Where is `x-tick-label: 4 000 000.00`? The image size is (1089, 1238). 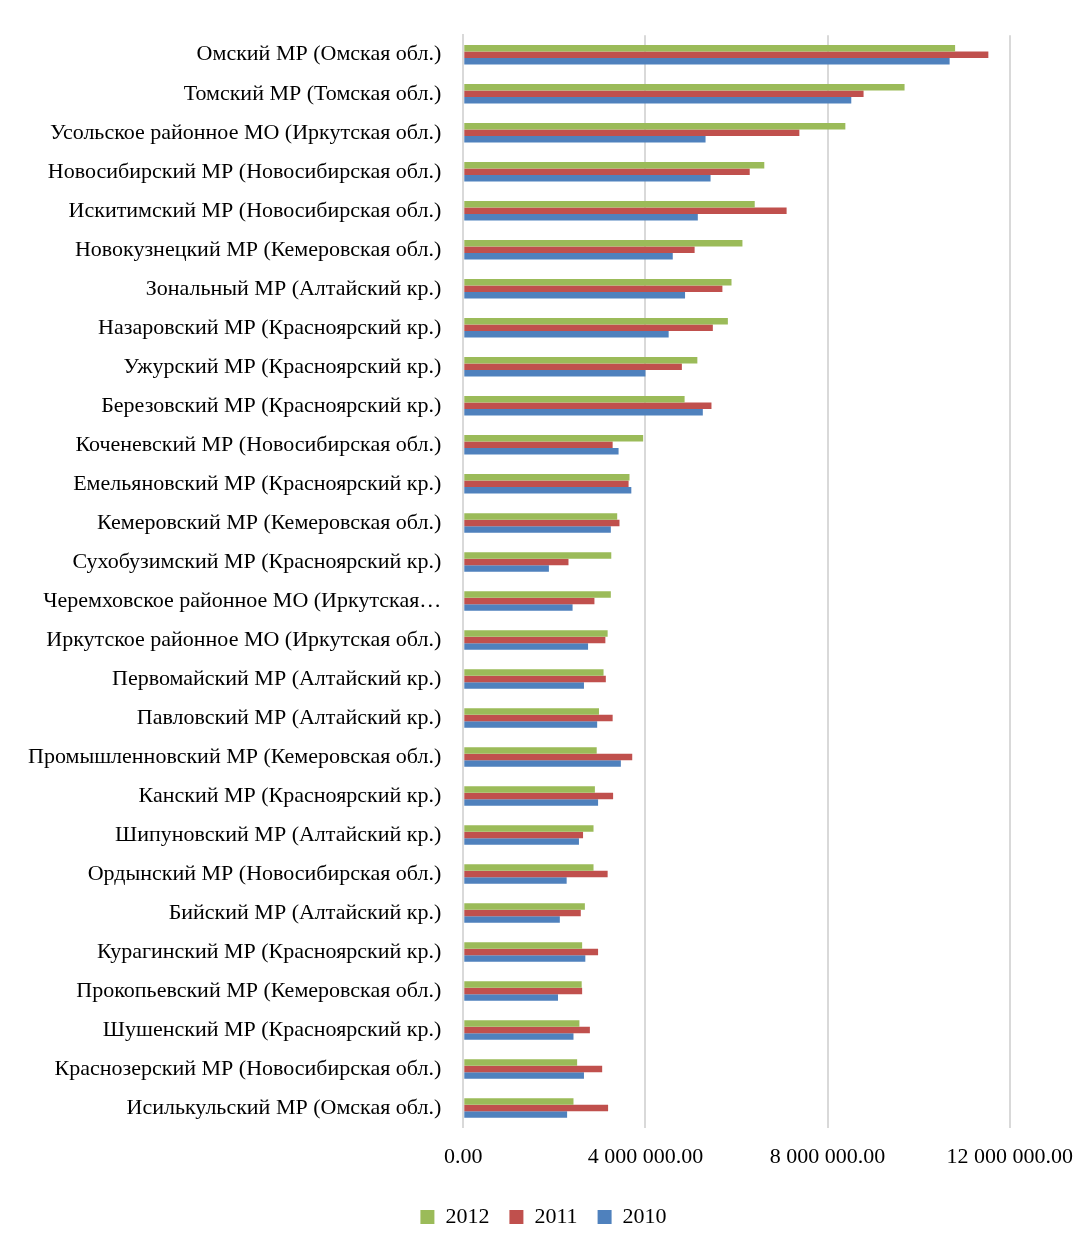
x-tick-label: 4 000 000.00 is located at coordinates (645, 1155).